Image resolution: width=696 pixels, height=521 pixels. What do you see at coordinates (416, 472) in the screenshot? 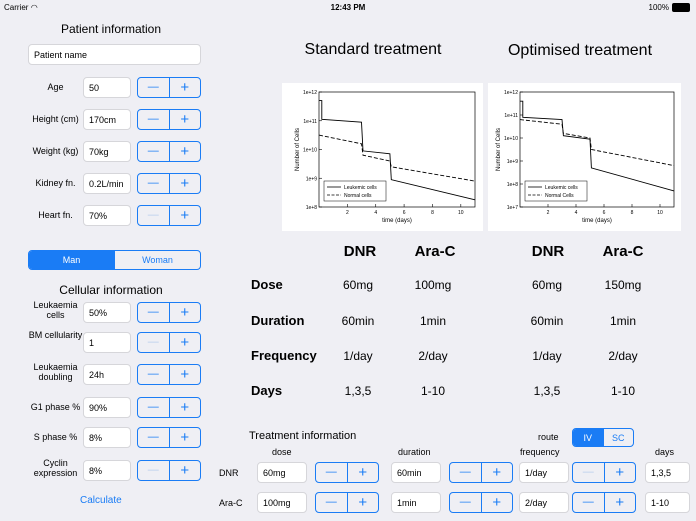
I see `treatment-duration-input: 60min` at bounding box center [416, 472].